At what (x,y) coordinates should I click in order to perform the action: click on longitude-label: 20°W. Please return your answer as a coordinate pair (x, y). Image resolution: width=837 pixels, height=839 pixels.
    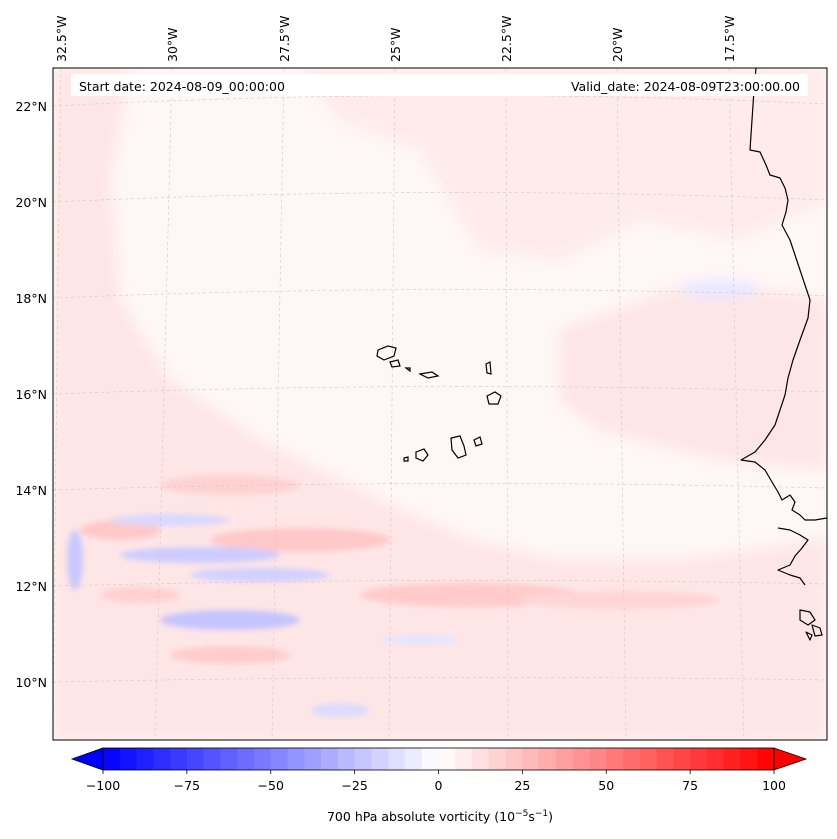
    Looking at the image, I should click on (617, 44).